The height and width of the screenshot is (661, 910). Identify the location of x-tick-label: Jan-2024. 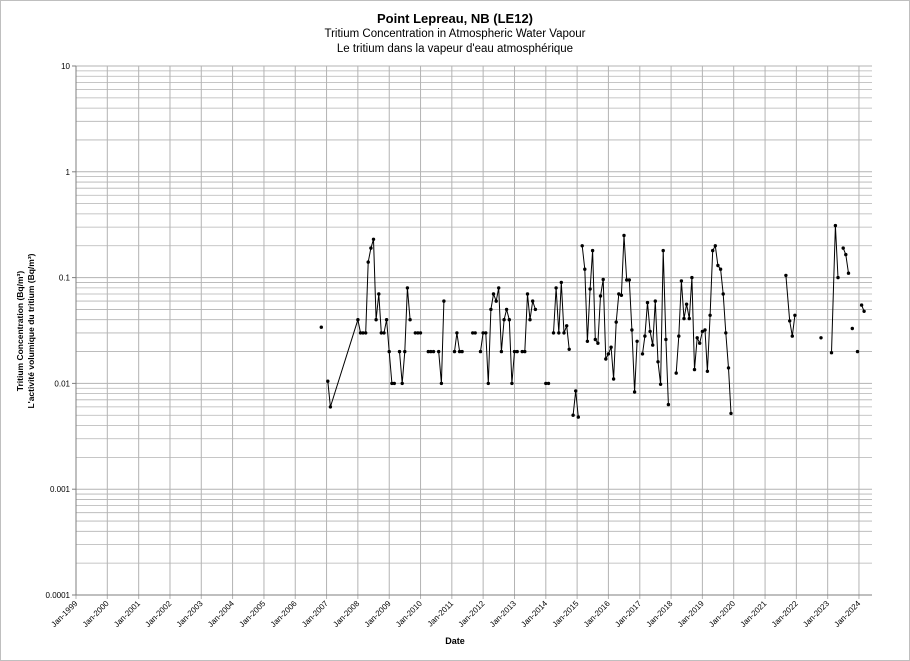
(847, 614).